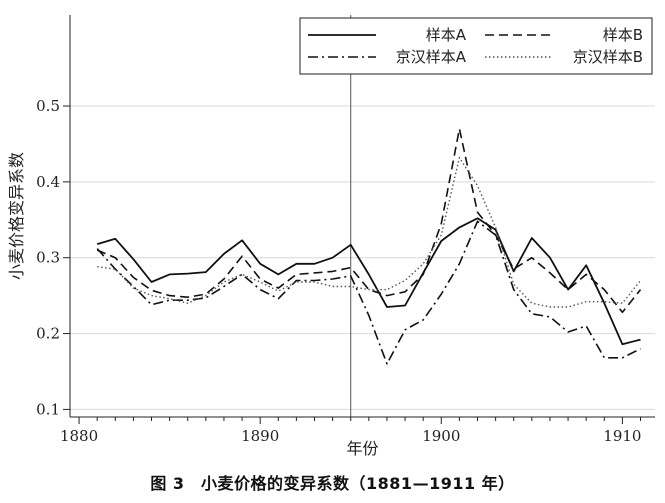  What do you see at coordinates (332, 483) in the screenshot?
I see `figure-caption: 图 3 小麦价格的变异系数（1881—1911 年）` at bounding box center [332, 483].